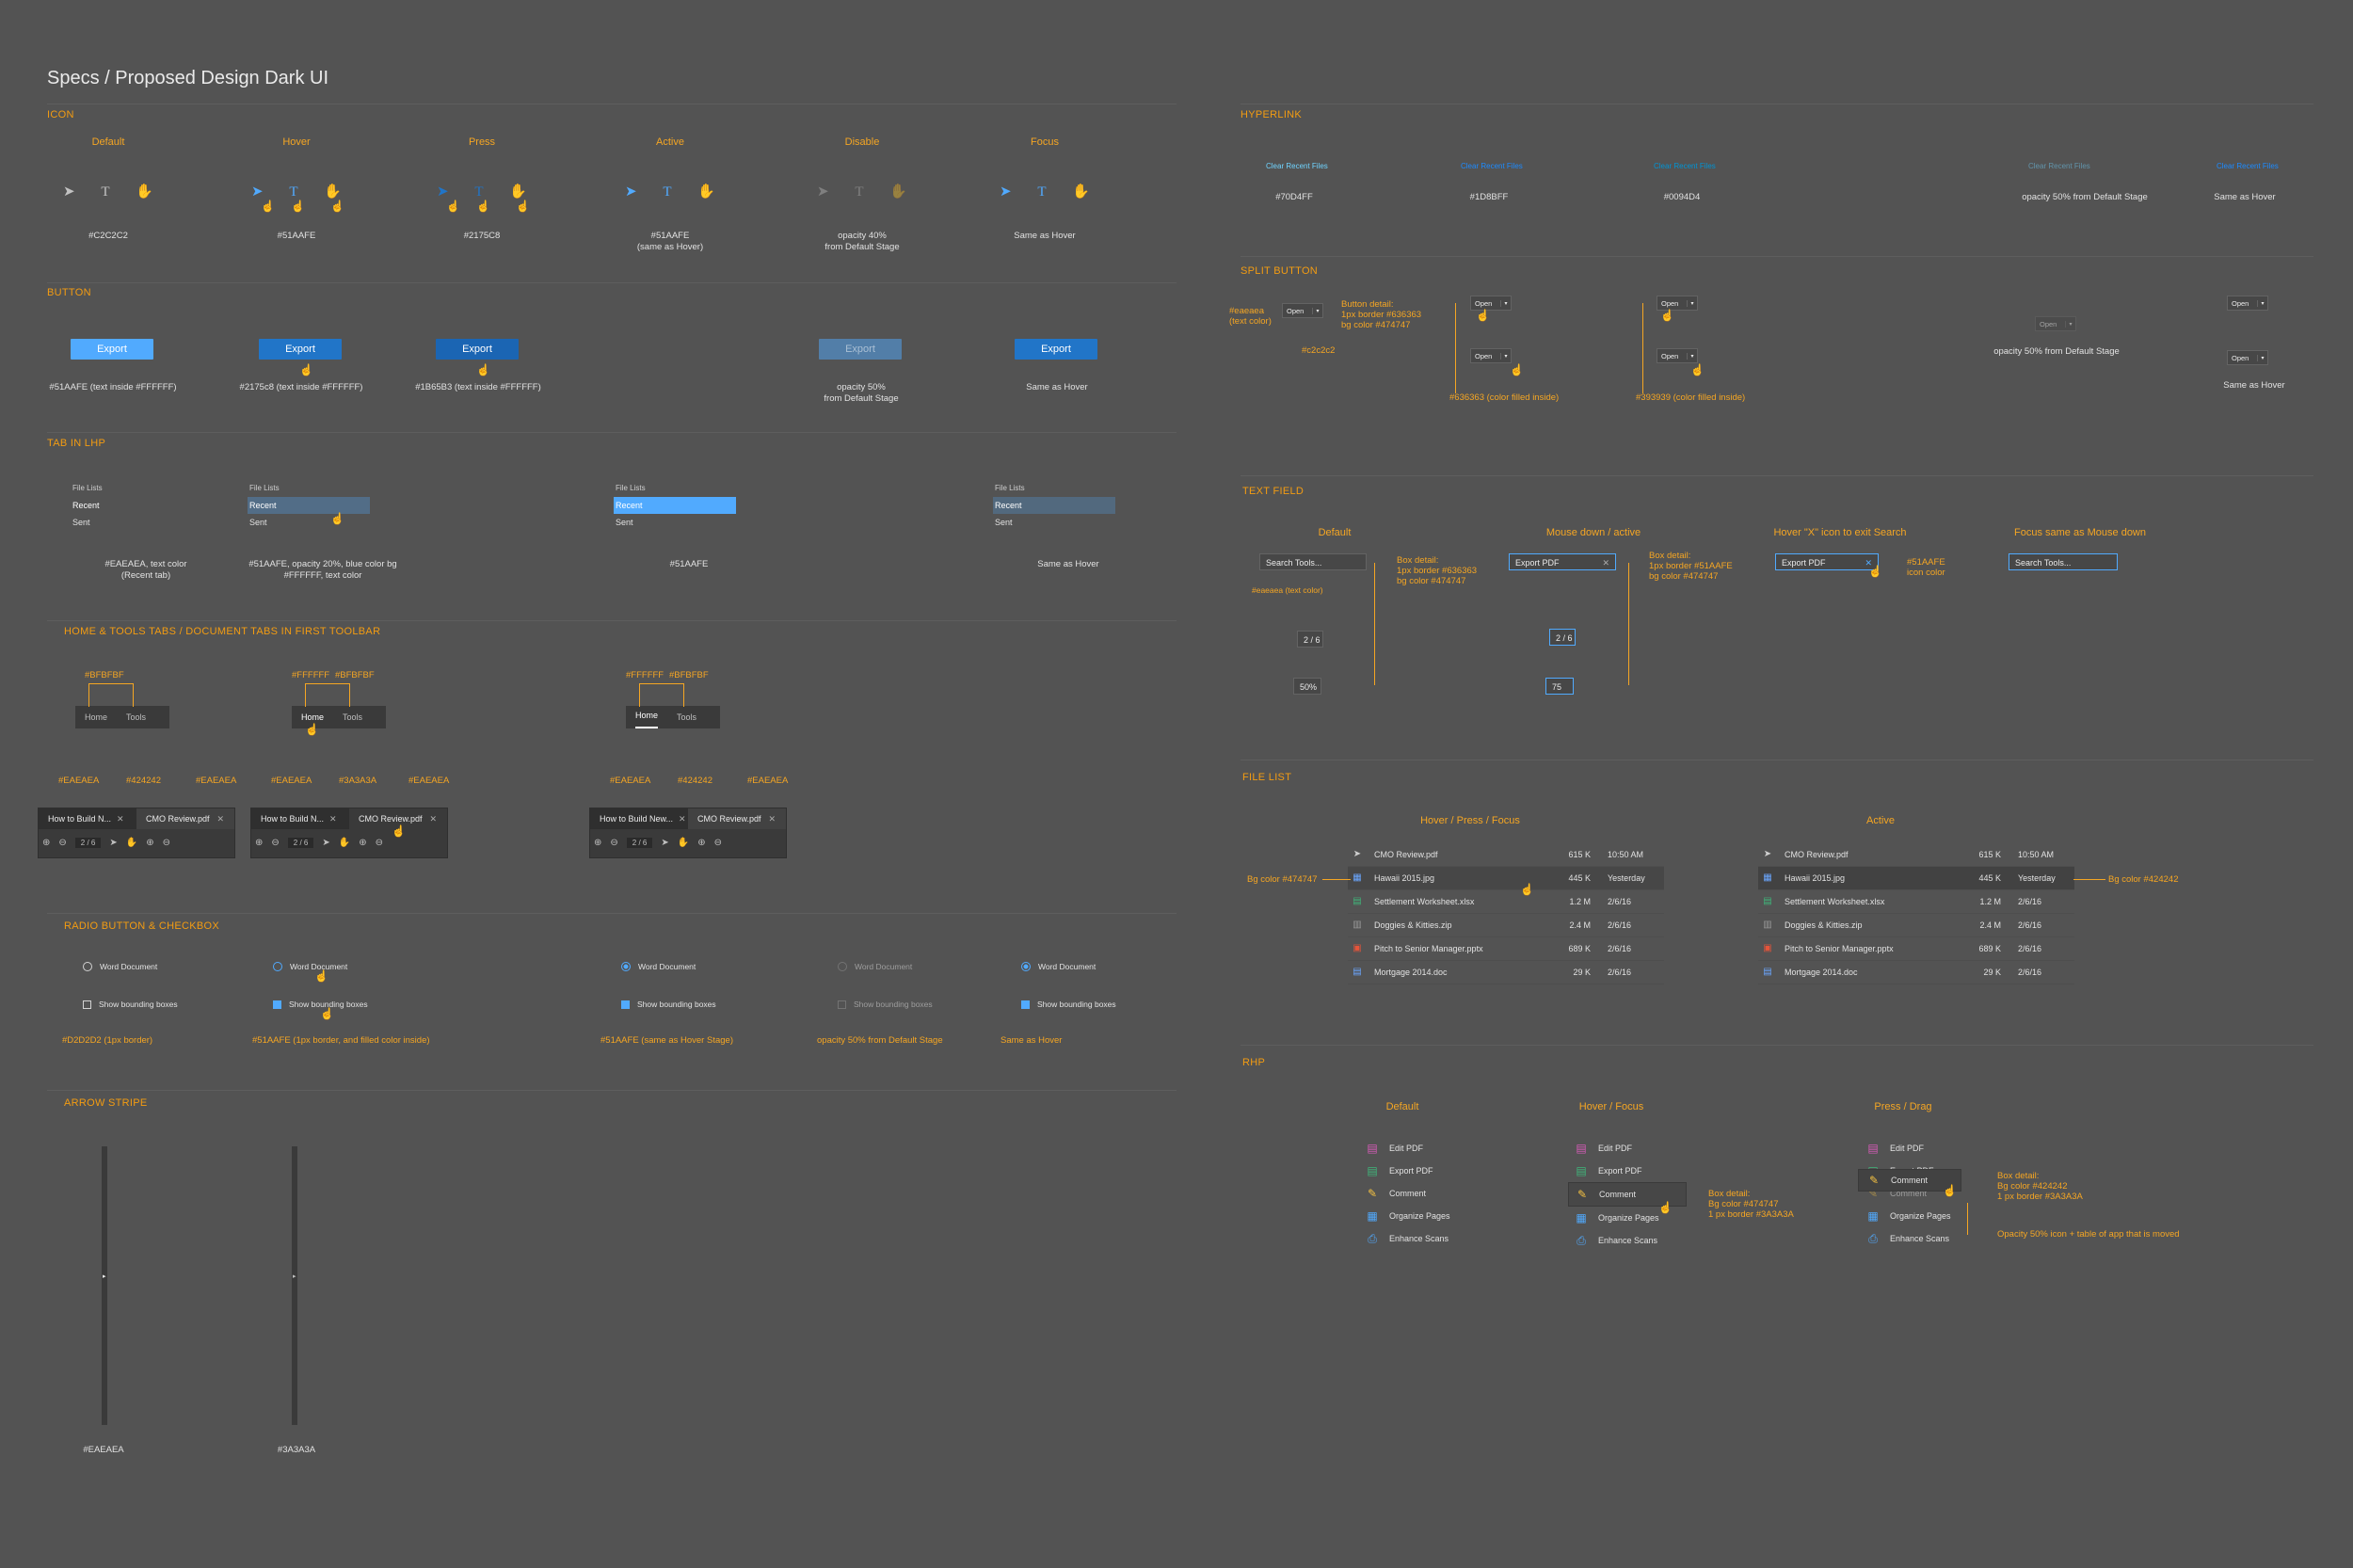 The height and width of the screenshot is (1568, 2353). What do you see at coordinates (2247, 303) in the screenshot?
I see `split-button-focus: Open ▾` at bounding box center [2247, 303].